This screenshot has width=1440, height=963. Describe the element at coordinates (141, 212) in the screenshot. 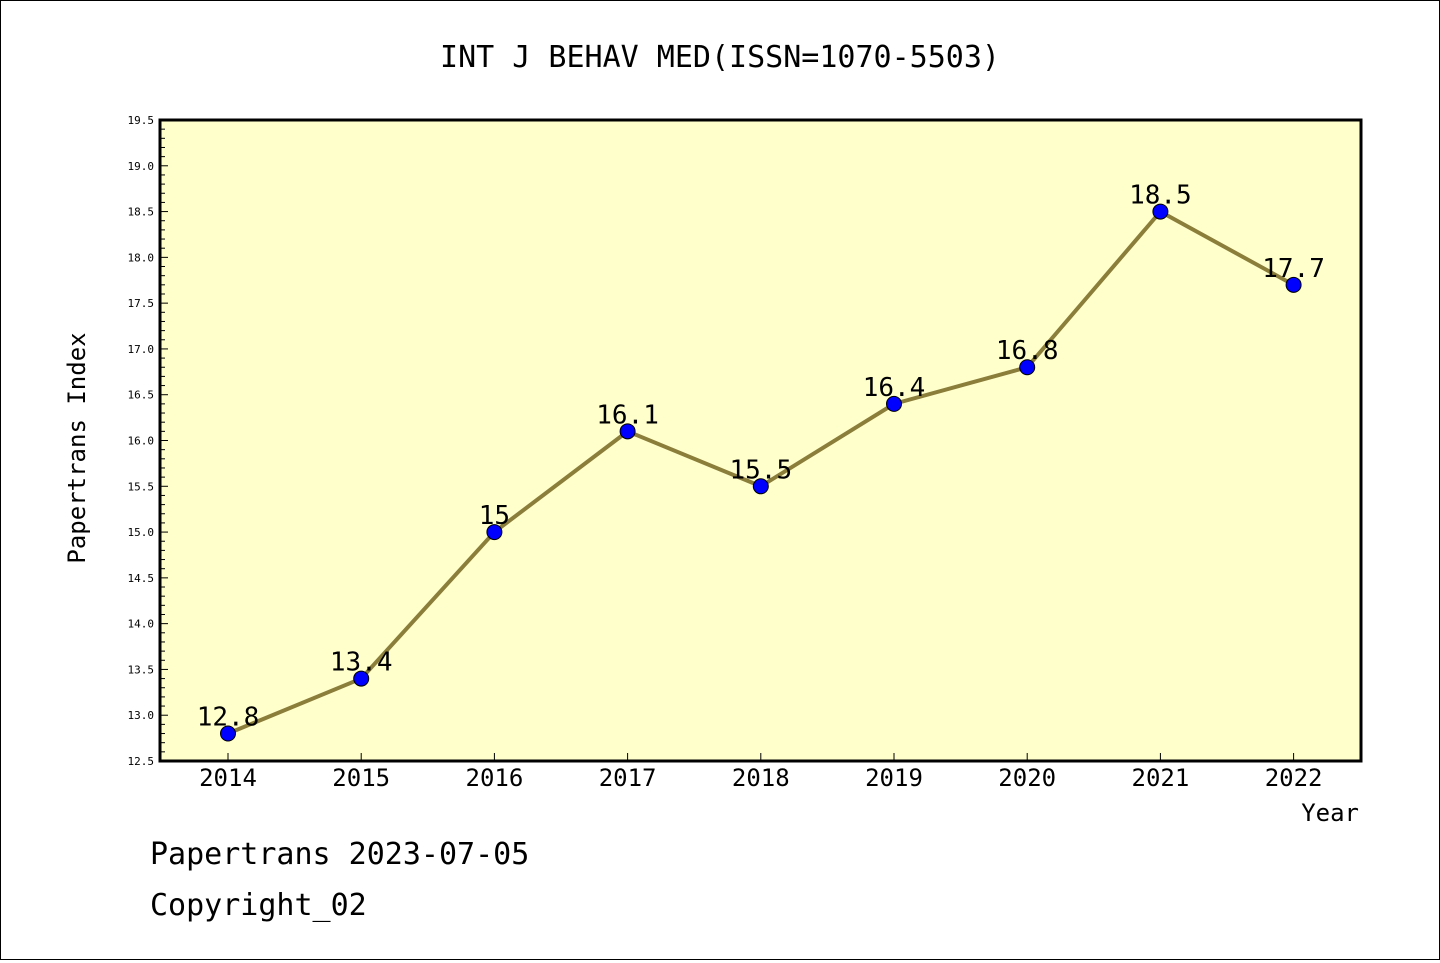

I see `y-tick-label: 18.5` at that location.